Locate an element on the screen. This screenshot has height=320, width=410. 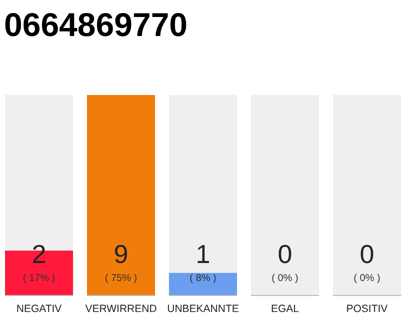
x-tick-label: UNBEKANNTE is located at coordinates (203, 309).